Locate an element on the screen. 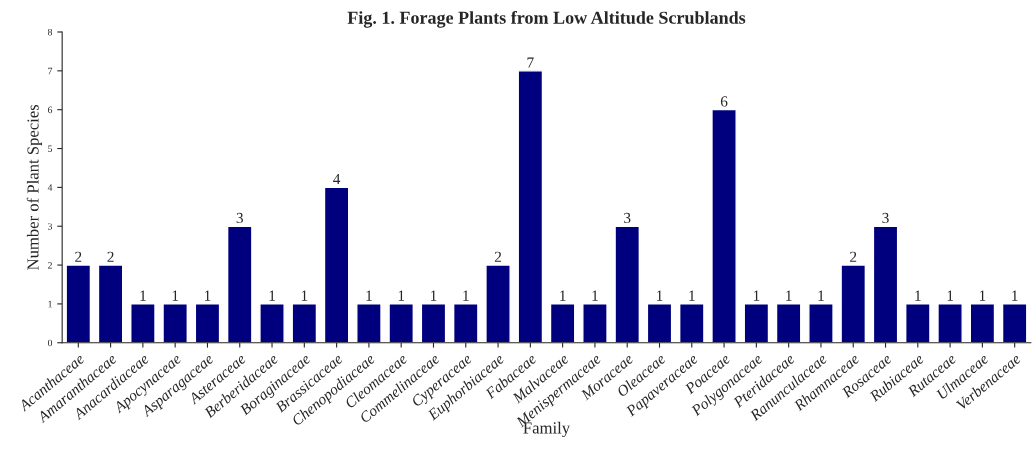 This screenshot has height=457, width=1036. y-tick-label: 7 is located at coordinates (50, 71).